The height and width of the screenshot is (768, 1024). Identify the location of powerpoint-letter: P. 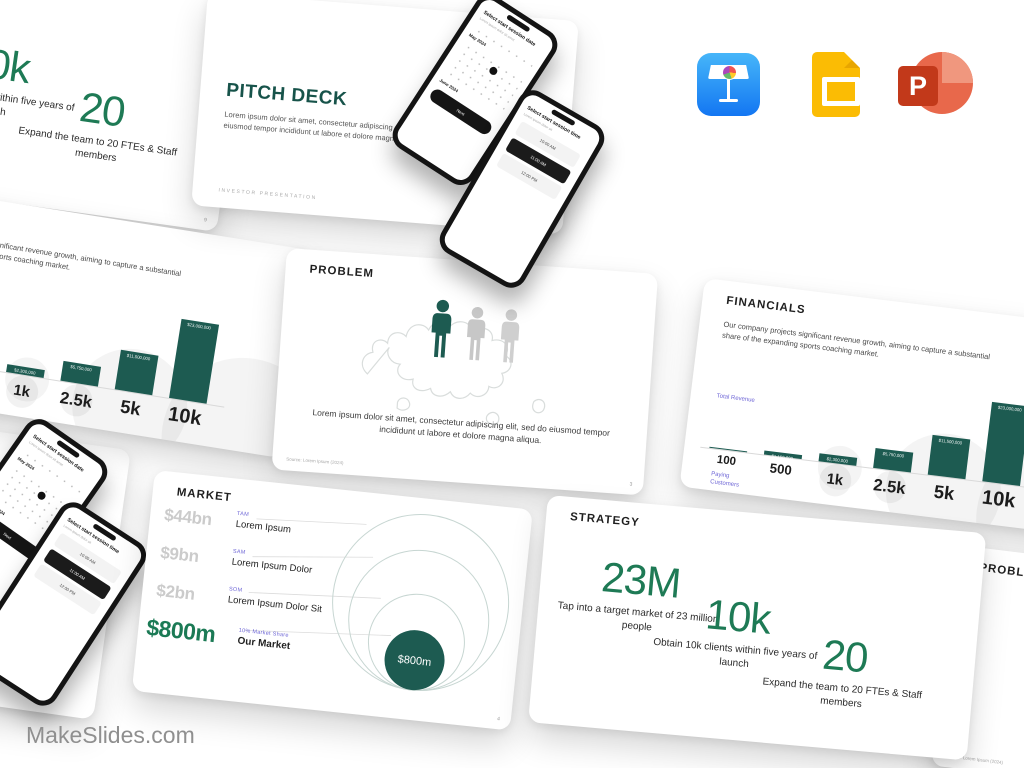
(917, 85).